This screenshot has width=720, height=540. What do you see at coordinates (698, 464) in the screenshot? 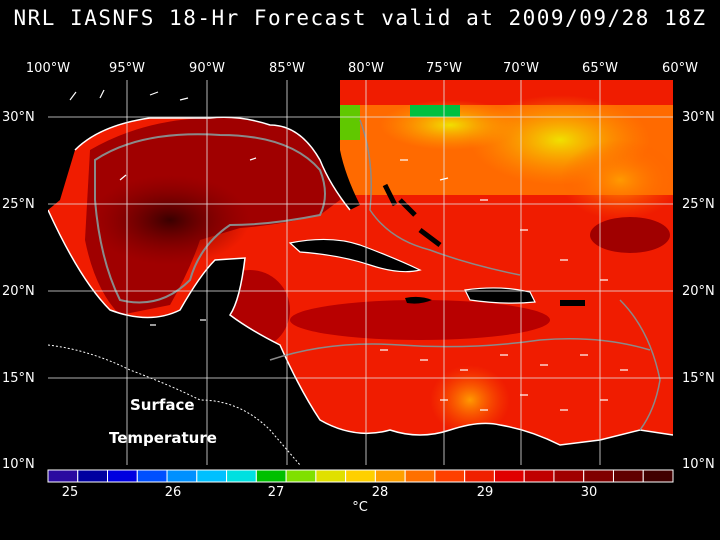
I see `lat-label-10n-right: 10°N` at bounding box center [698, 464].